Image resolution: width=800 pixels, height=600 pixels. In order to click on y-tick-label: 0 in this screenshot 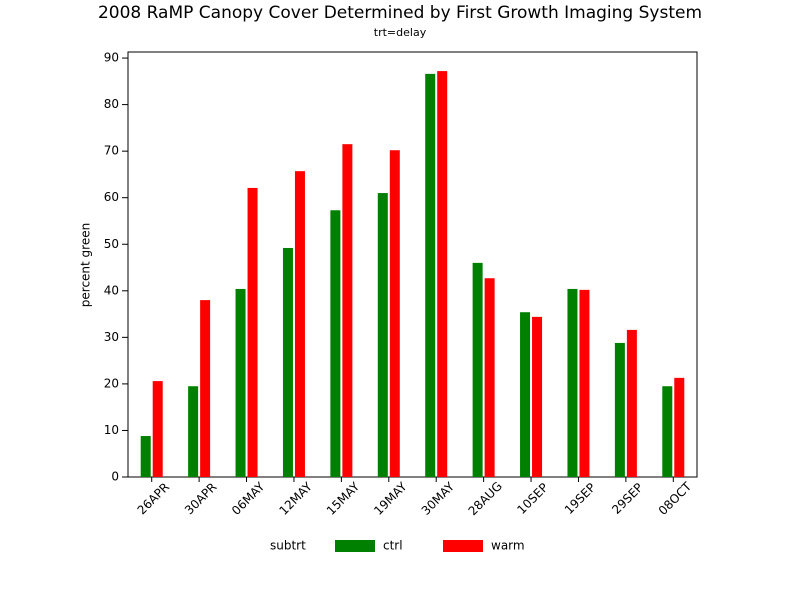, I will do `click(115, 477)`.